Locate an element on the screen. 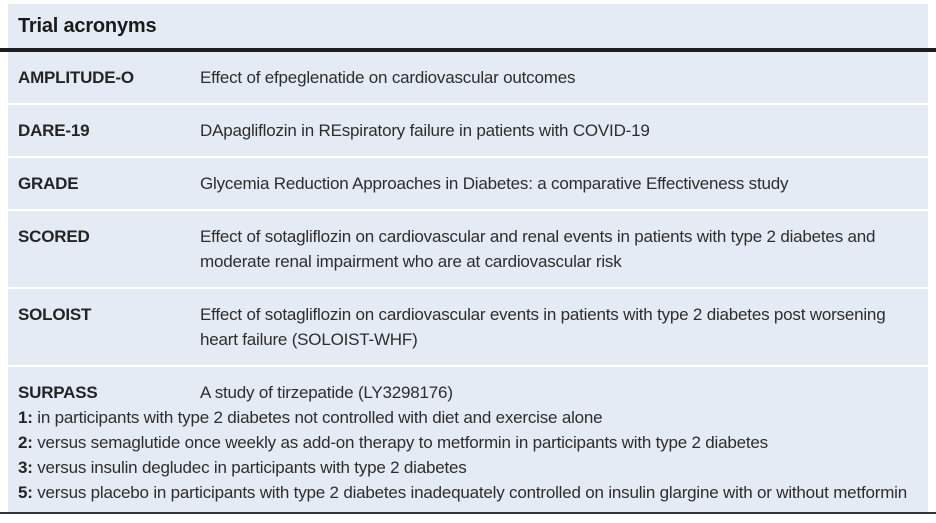  trial-acronym: SCORED is located at coordinates (54, 236).